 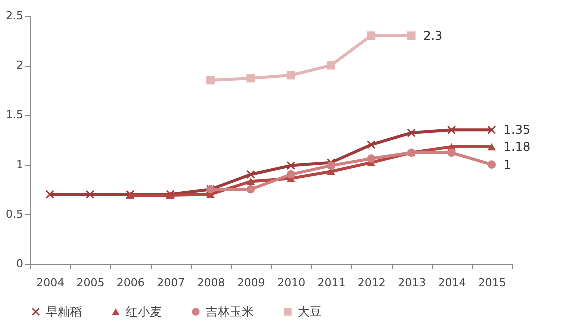 I want to click on legend-label: 早籼稻, so click(x=64, y=312).